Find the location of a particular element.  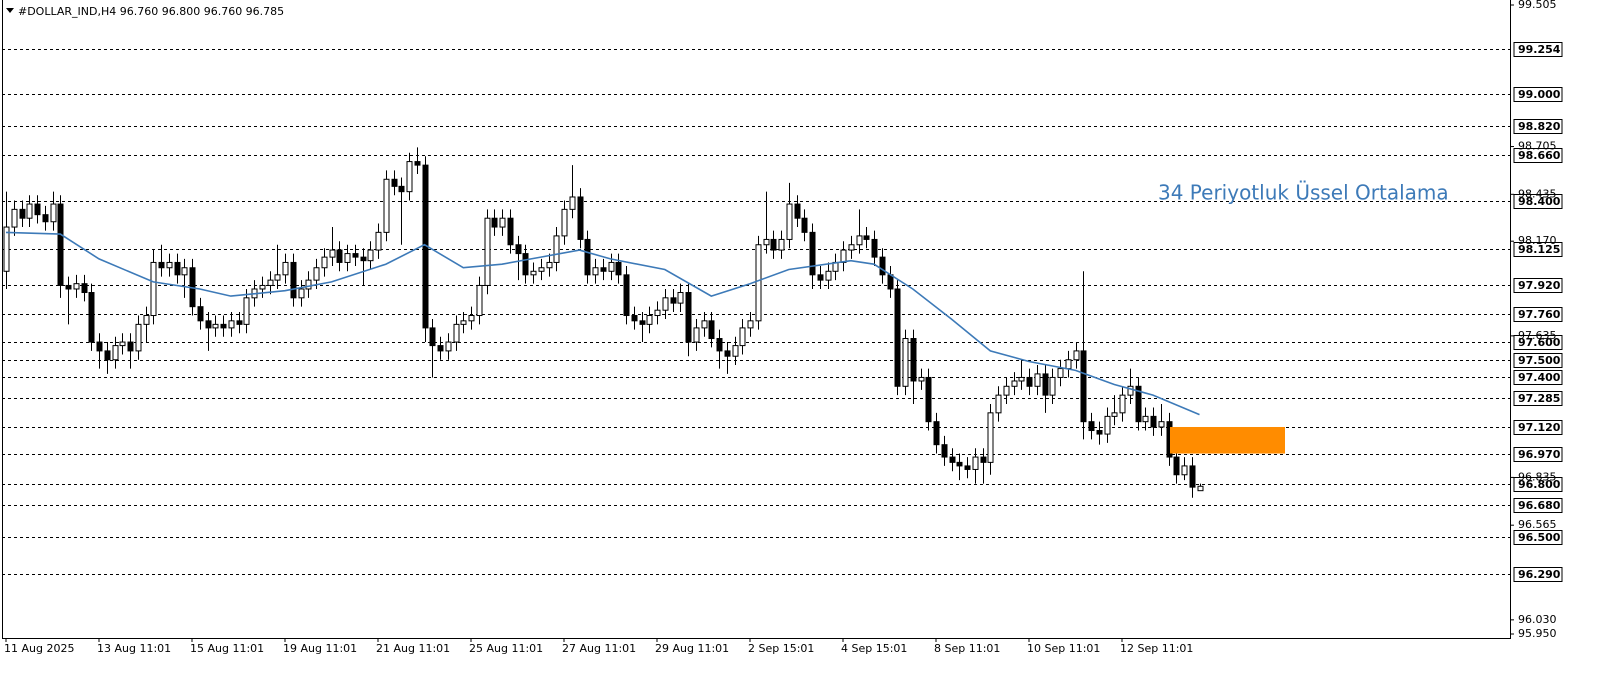

level-label: 99.254 is located at coordinates (1539, 49).